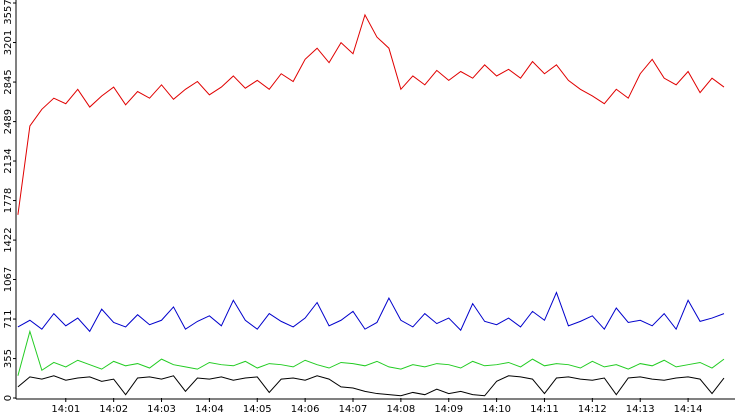 Image resolution: width=735 pixels, height=415 pixels. Describe the element at coordinates (161, 409) in the screenshot. I see `x-tick-label: 14:03` at that location.